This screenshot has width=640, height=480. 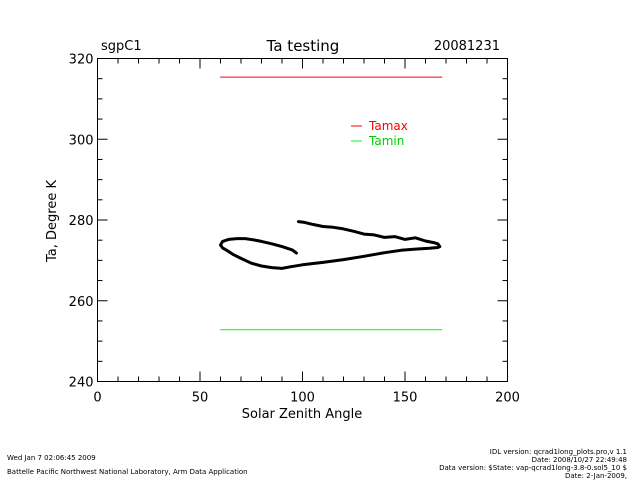 What do you see at coordinates (507, 398) in the screenshot?
I see `x-tick-label: 200` at bounding box center [507, 398].